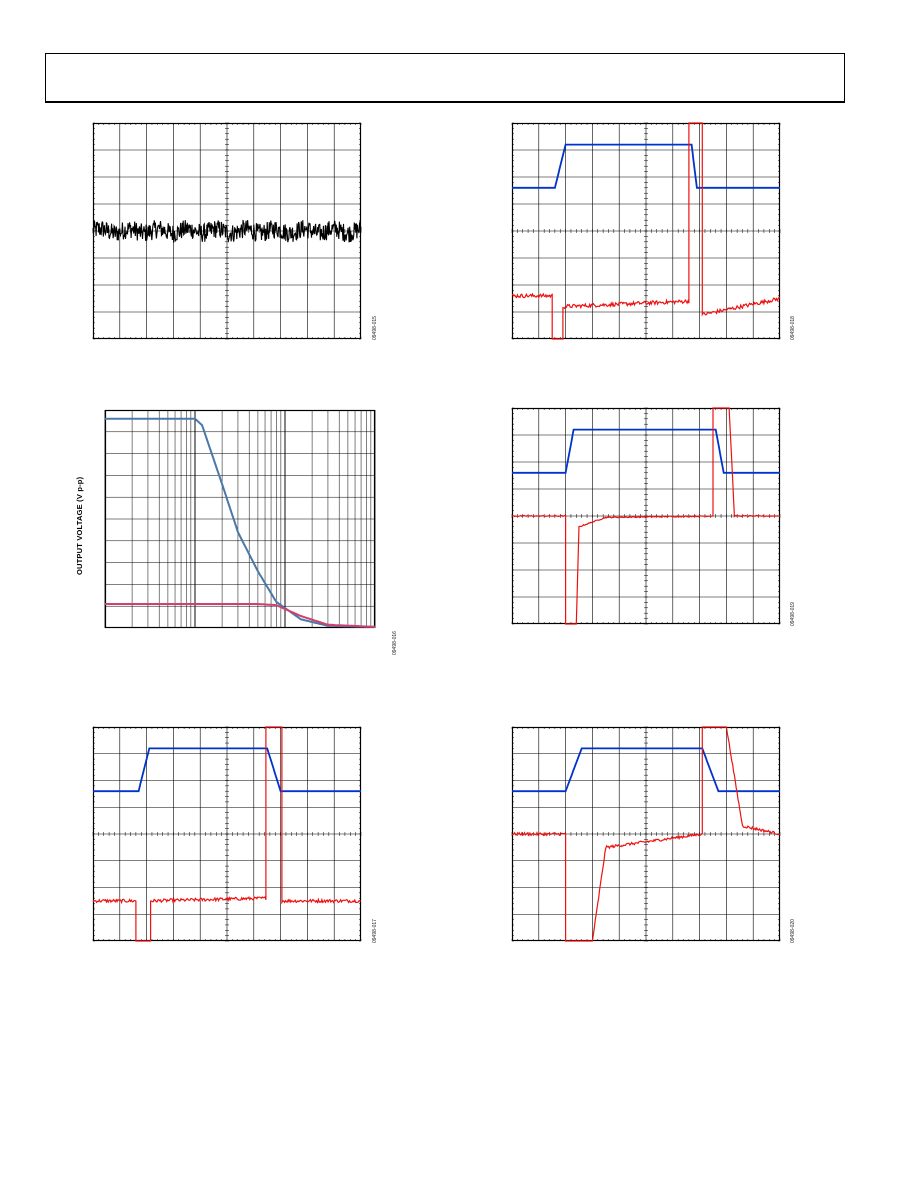 This screenshot has width=918, height=1188. What do you see at coordinates (445, 78) in the screenshot?
I see `page-header-box` at bounding box center [445, 78].